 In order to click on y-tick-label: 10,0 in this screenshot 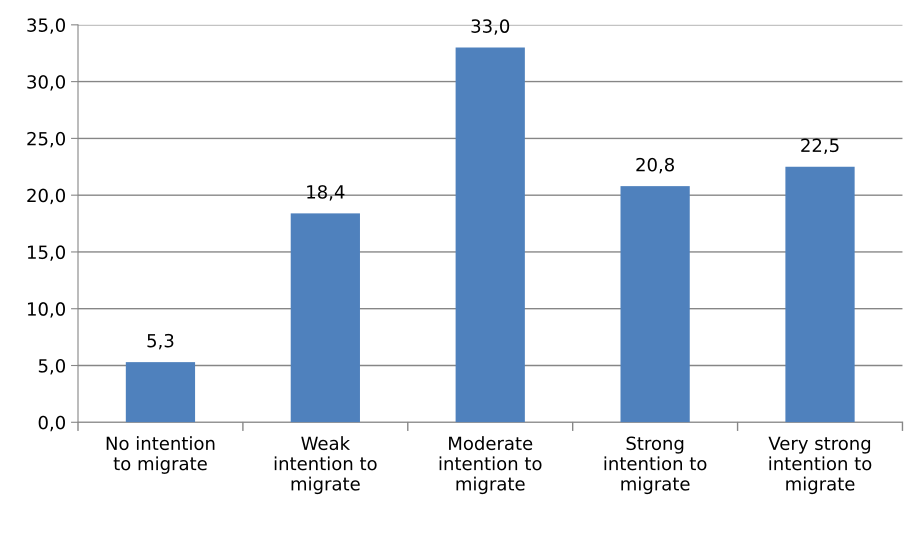, I will do `click(46, 310)`.